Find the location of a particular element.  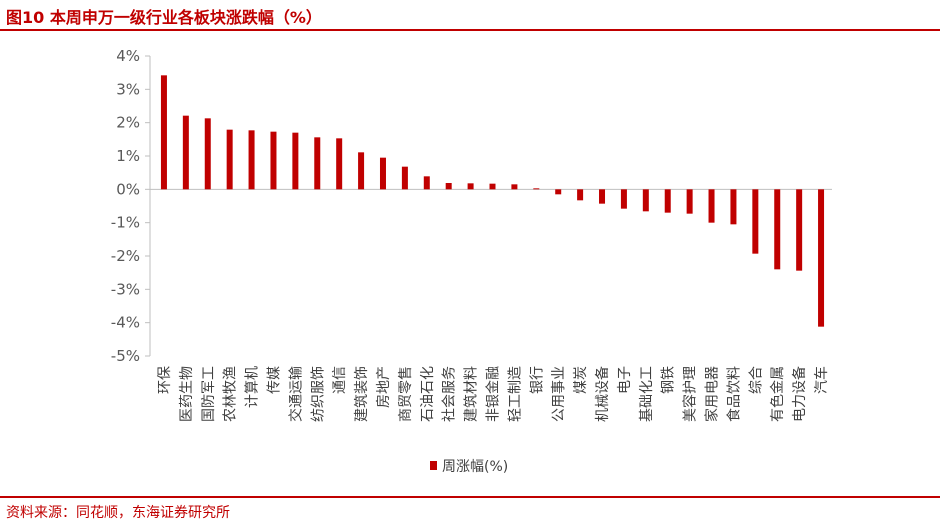

y-tick-label: 0% is located at coordinates (128, 189).